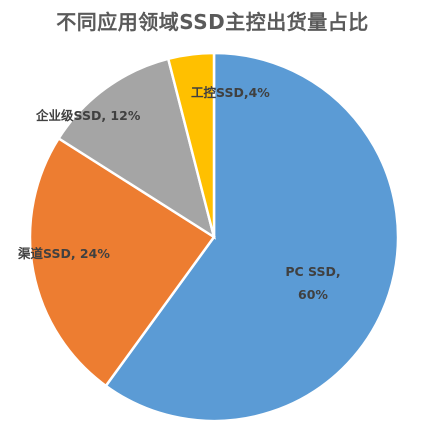 The height and width of the screenshot is (428, 425). What do you see at coordinates (191, 144) in the screenshot?
I see `slice-industrial-ssd` at bounding box center [191, 144].